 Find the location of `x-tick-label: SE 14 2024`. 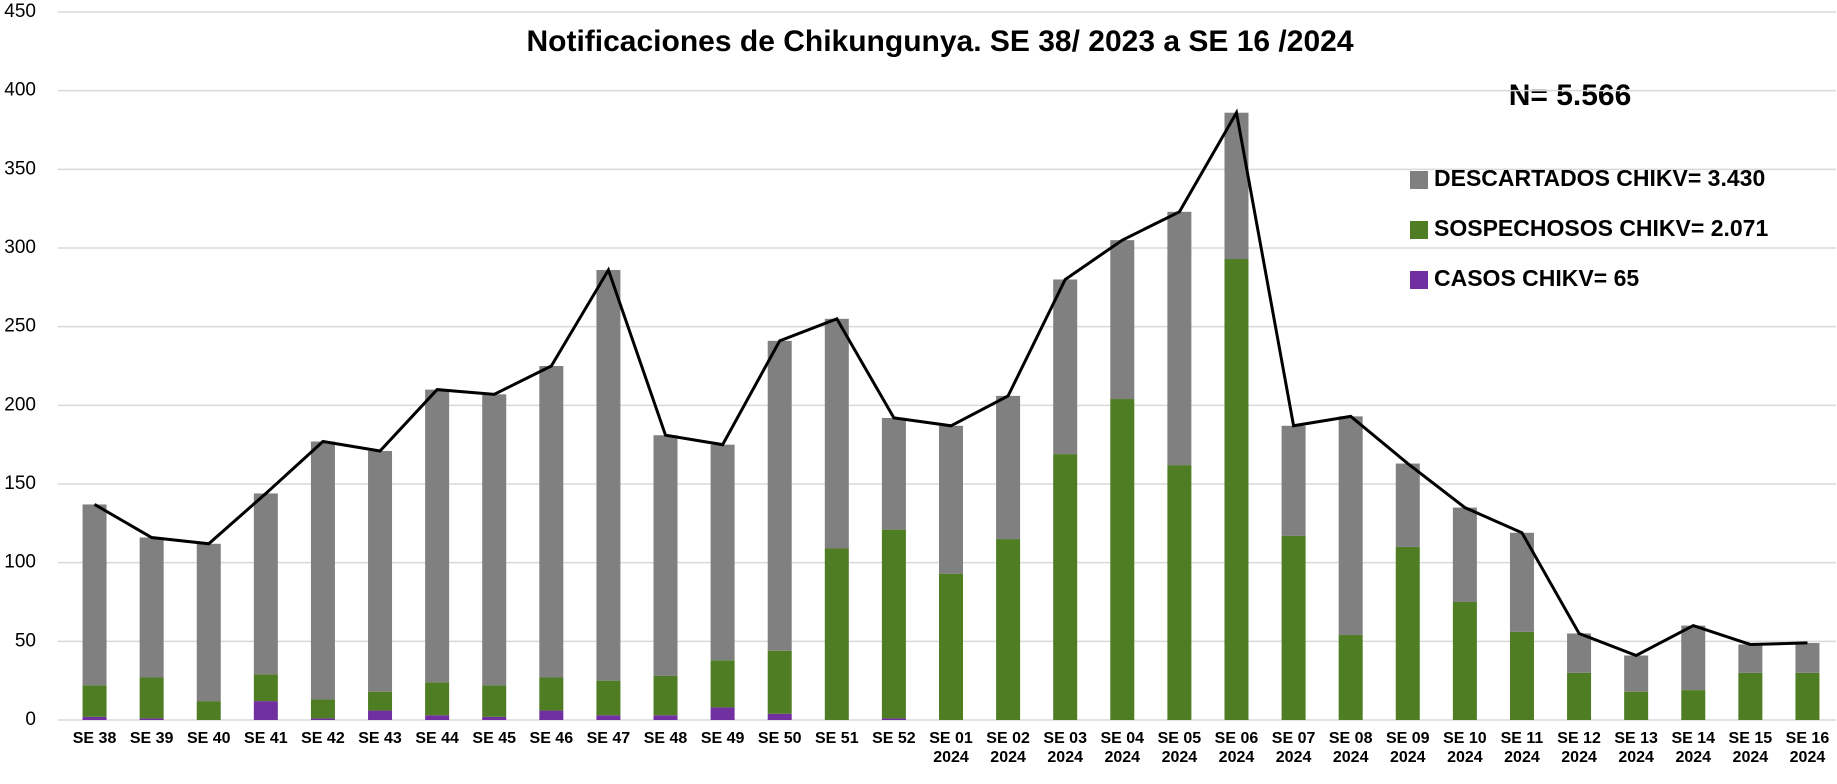

x-tick-label: SE 14 2024 is located at coordinates (1693, 748).